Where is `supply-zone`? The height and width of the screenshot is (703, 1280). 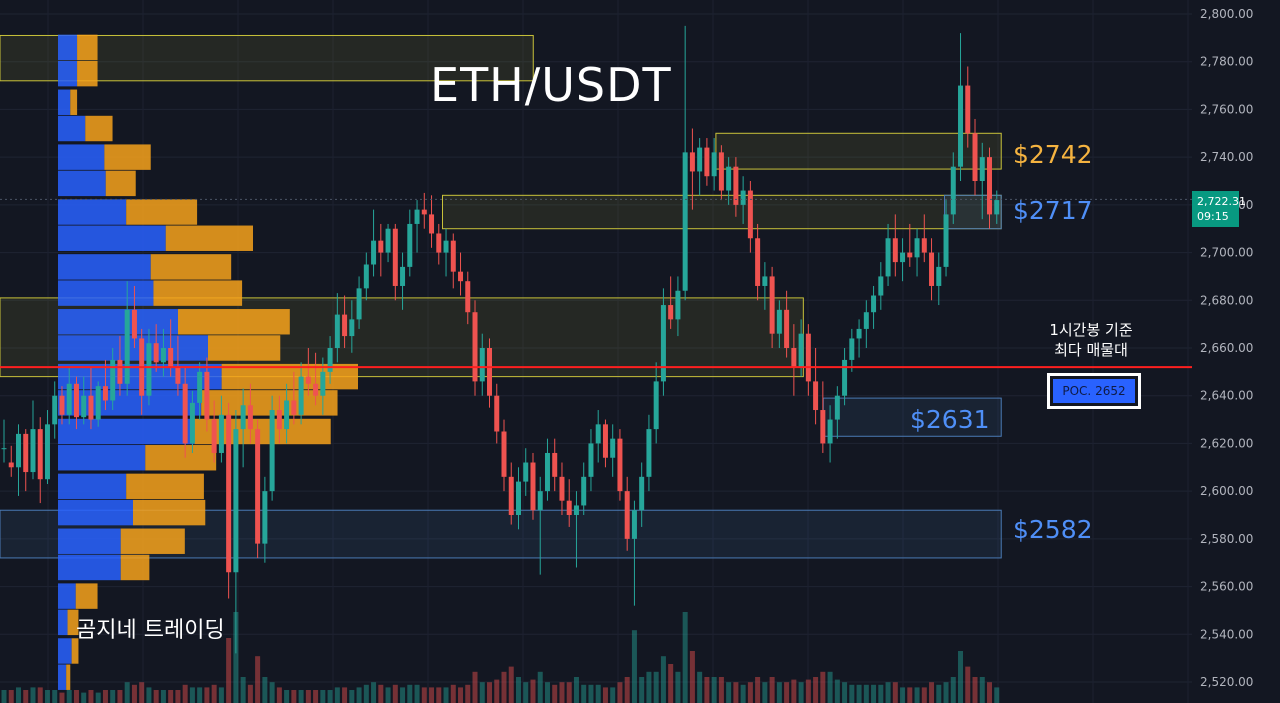
supply-zone is located at coordinates (721, 212).